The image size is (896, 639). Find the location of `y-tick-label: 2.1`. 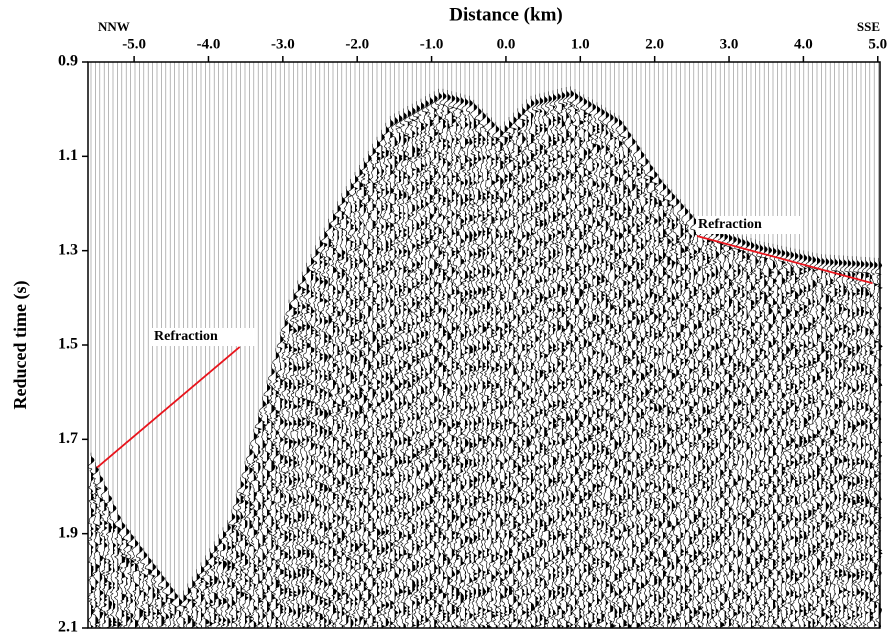

y-tick-label: 2.1 is located at coordinates (68, 627).